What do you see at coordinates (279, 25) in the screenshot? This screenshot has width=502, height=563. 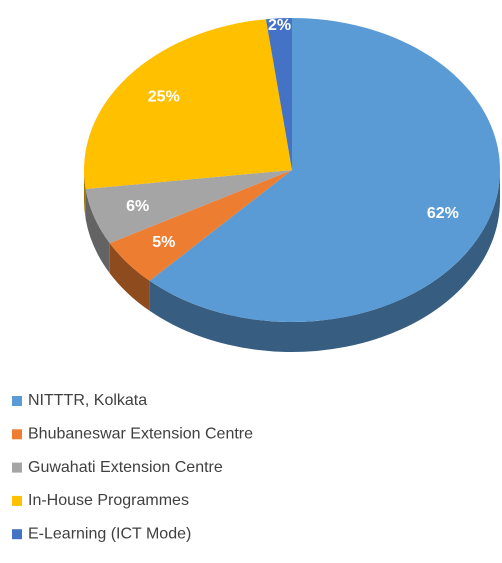 I see `data-label: 2%` at bounding box center [279, 25].